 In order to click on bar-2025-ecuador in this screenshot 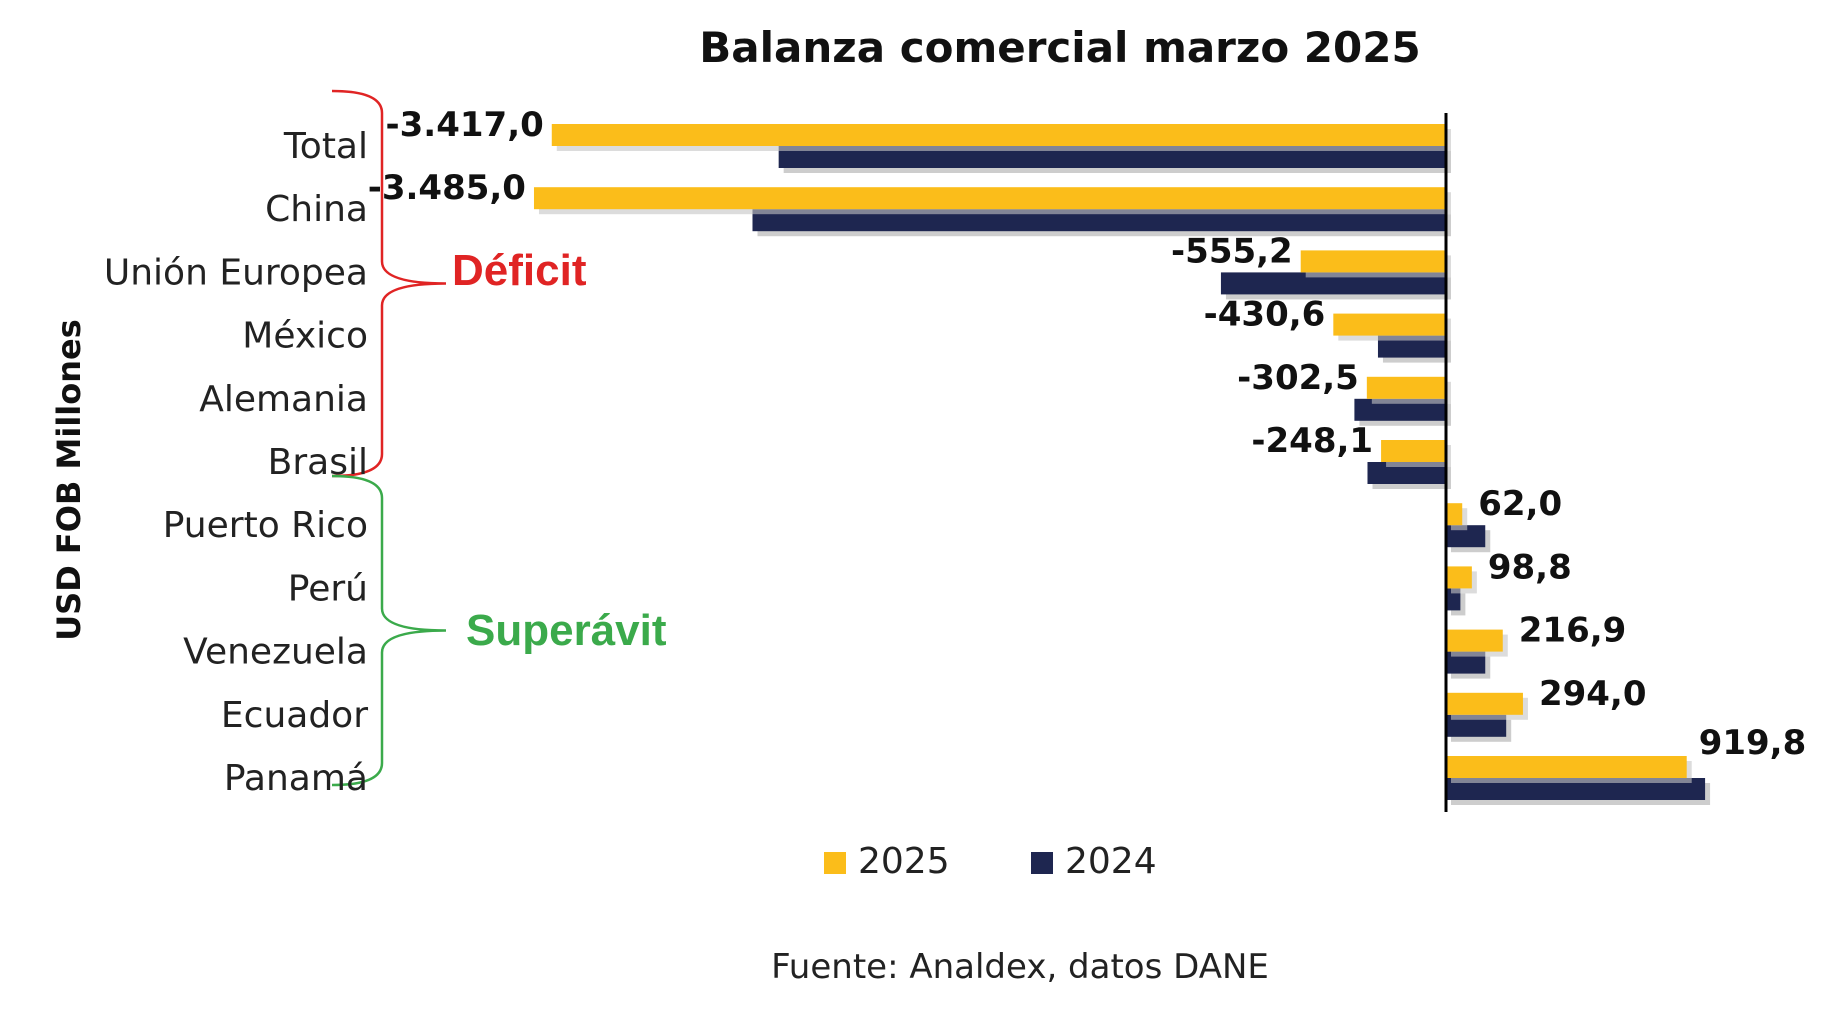, I will do `click(1484, 703)`.